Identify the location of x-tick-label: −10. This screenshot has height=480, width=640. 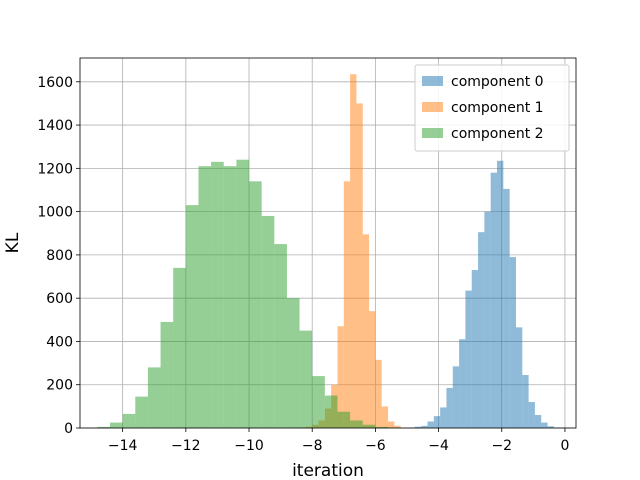
(249, 446).